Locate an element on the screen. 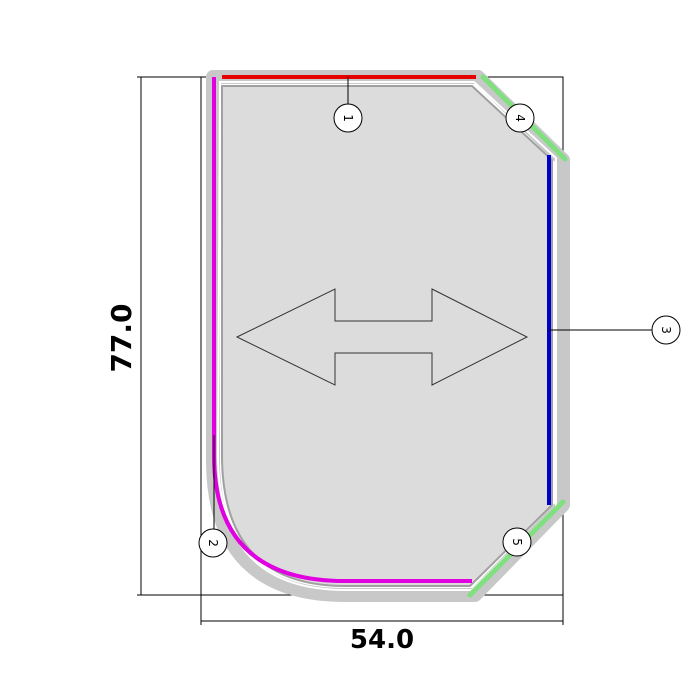  callout-1-number: 1 is located at coordinates (348, 118).